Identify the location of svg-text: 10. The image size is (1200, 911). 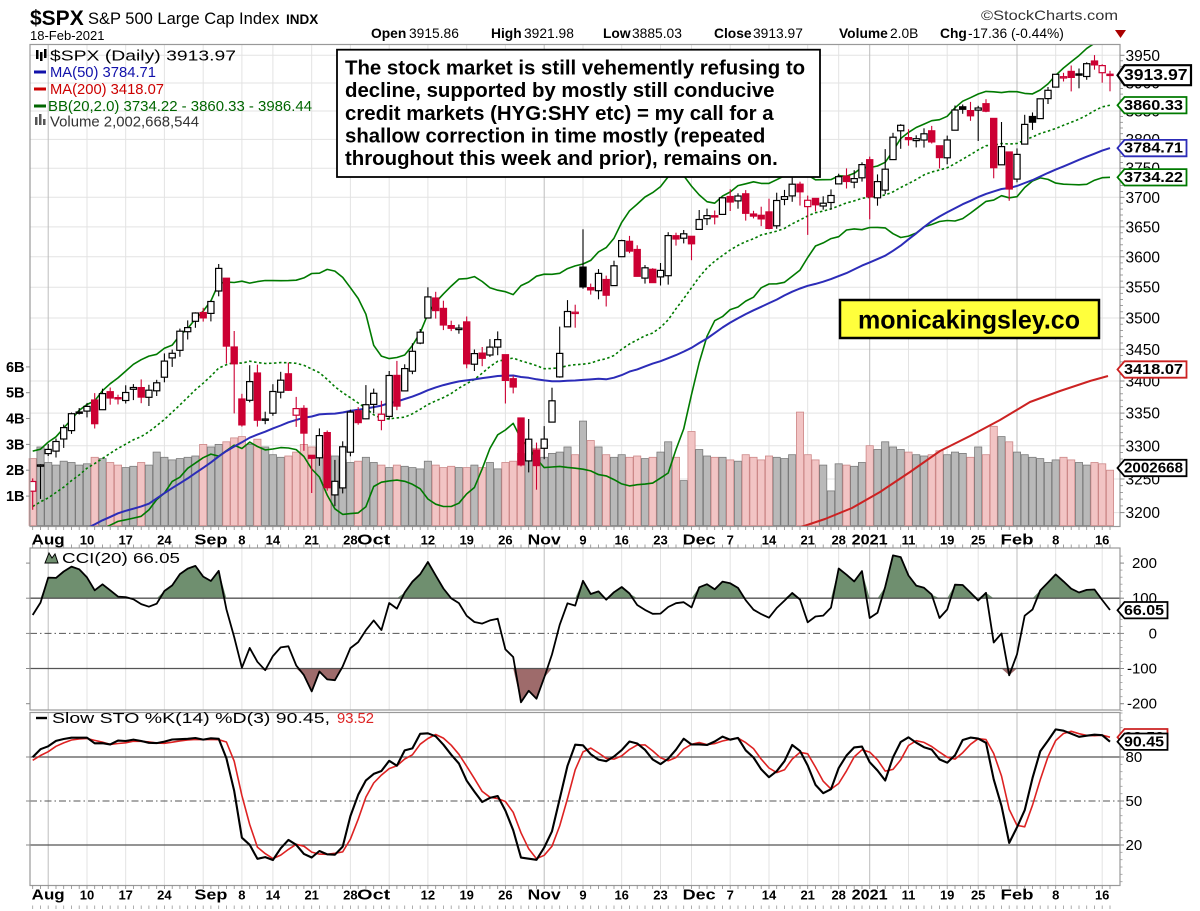
(87, 895).